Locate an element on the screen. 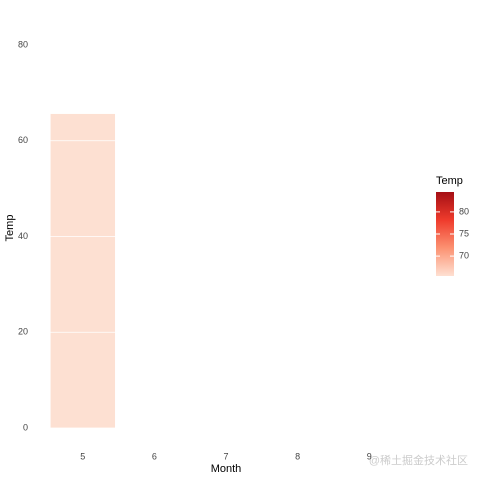  legend-tick-label: 75 is located at coordinates (464, 233).